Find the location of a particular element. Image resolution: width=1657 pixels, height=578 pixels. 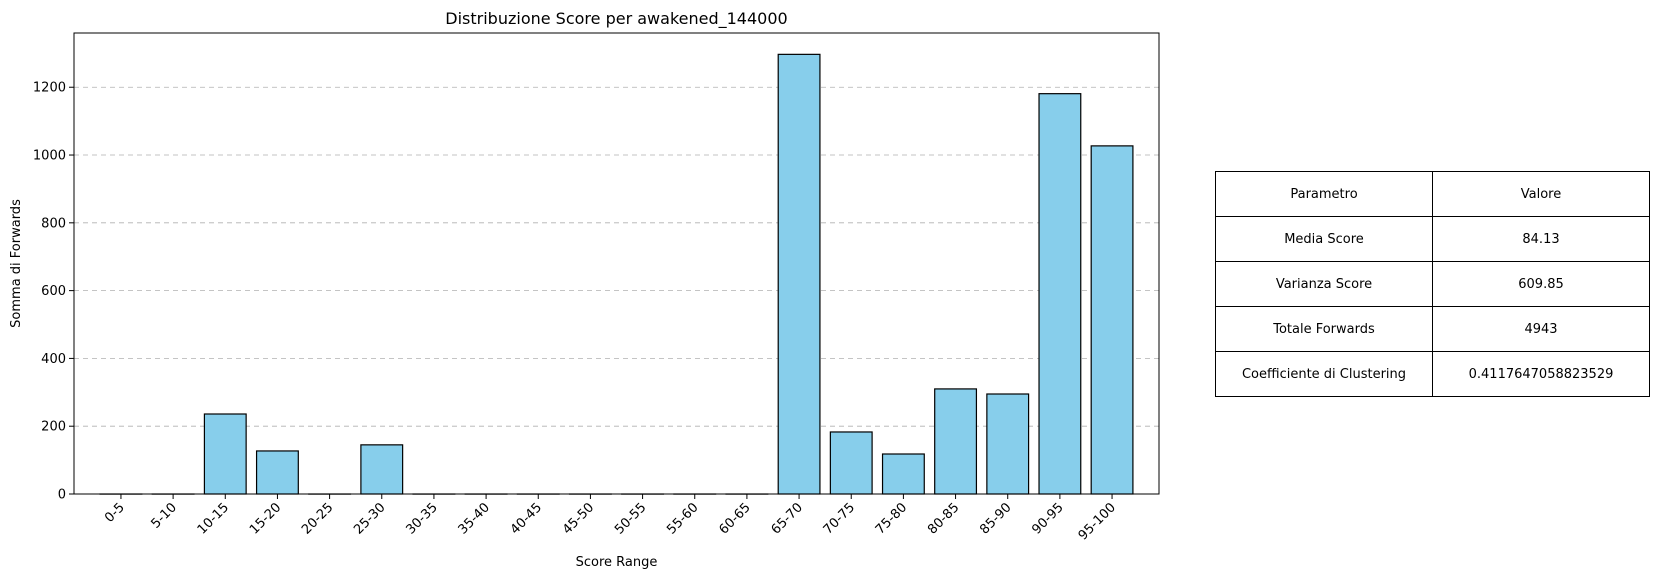

y-axis-label: Somma di Forwards is located at coordinates (16, 263).